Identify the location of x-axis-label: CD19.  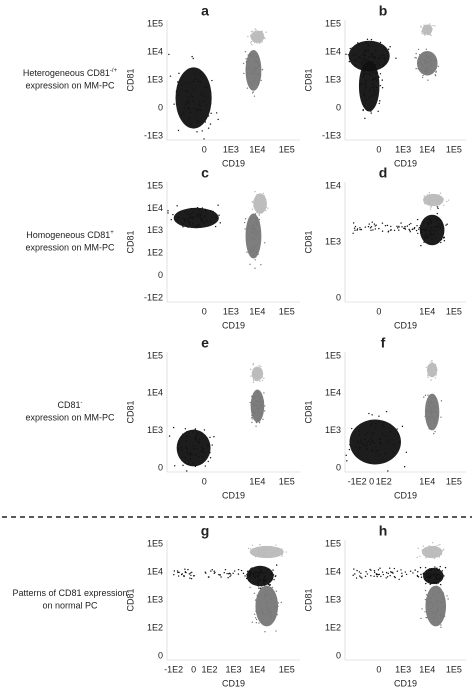
(233, 495).